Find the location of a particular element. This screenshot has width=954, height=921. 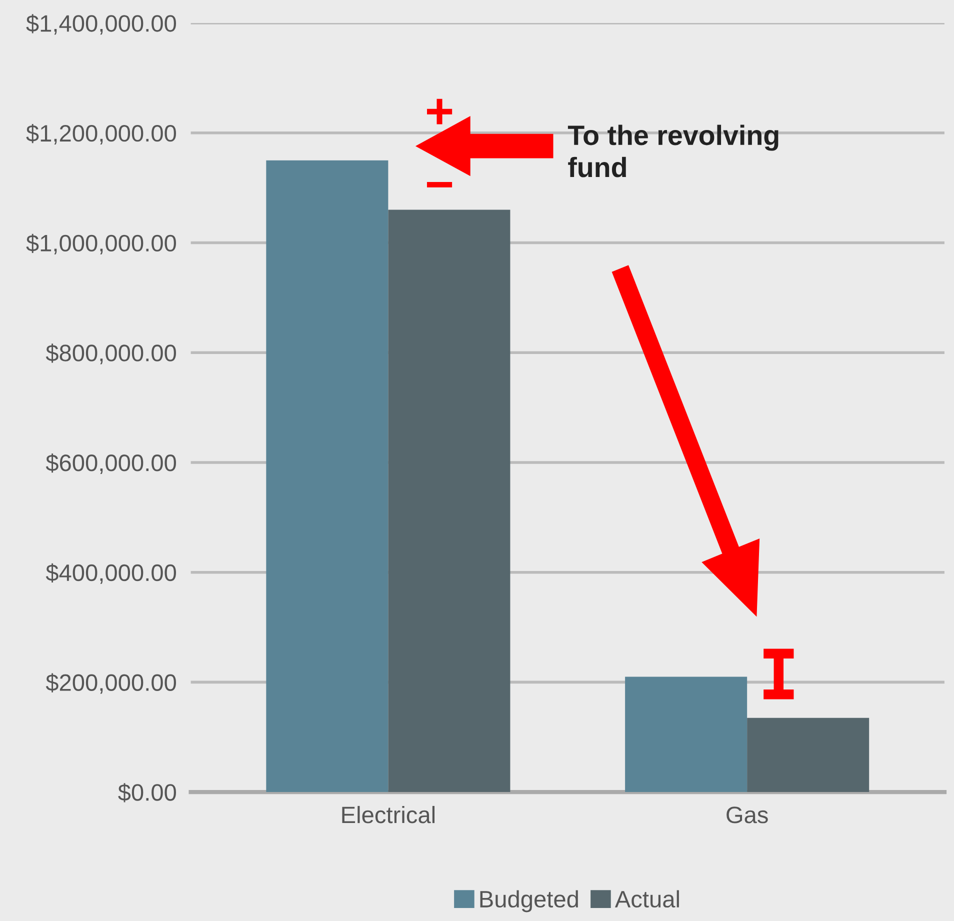

y-tick-label: $600,000.00 is located at coordinates (111, 464).